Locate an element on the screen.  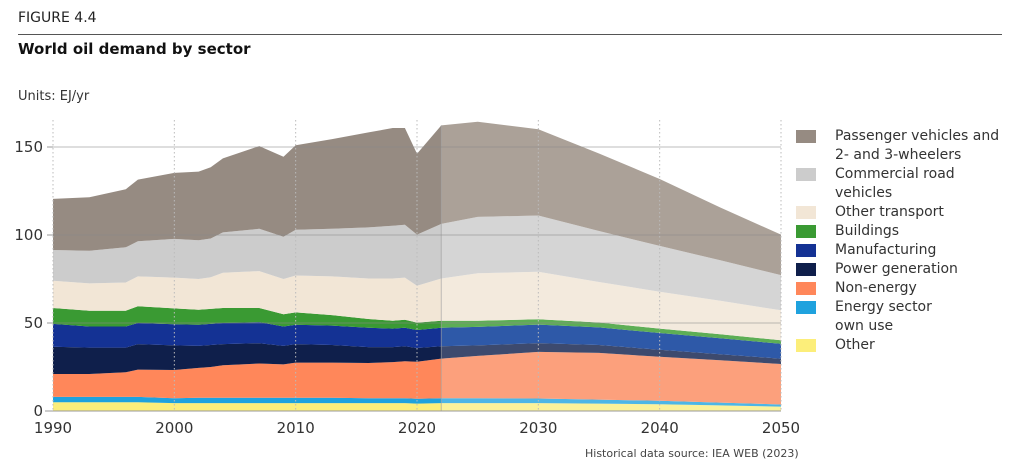
legend-item: Manufacturing is located at coordinates (906, 250).